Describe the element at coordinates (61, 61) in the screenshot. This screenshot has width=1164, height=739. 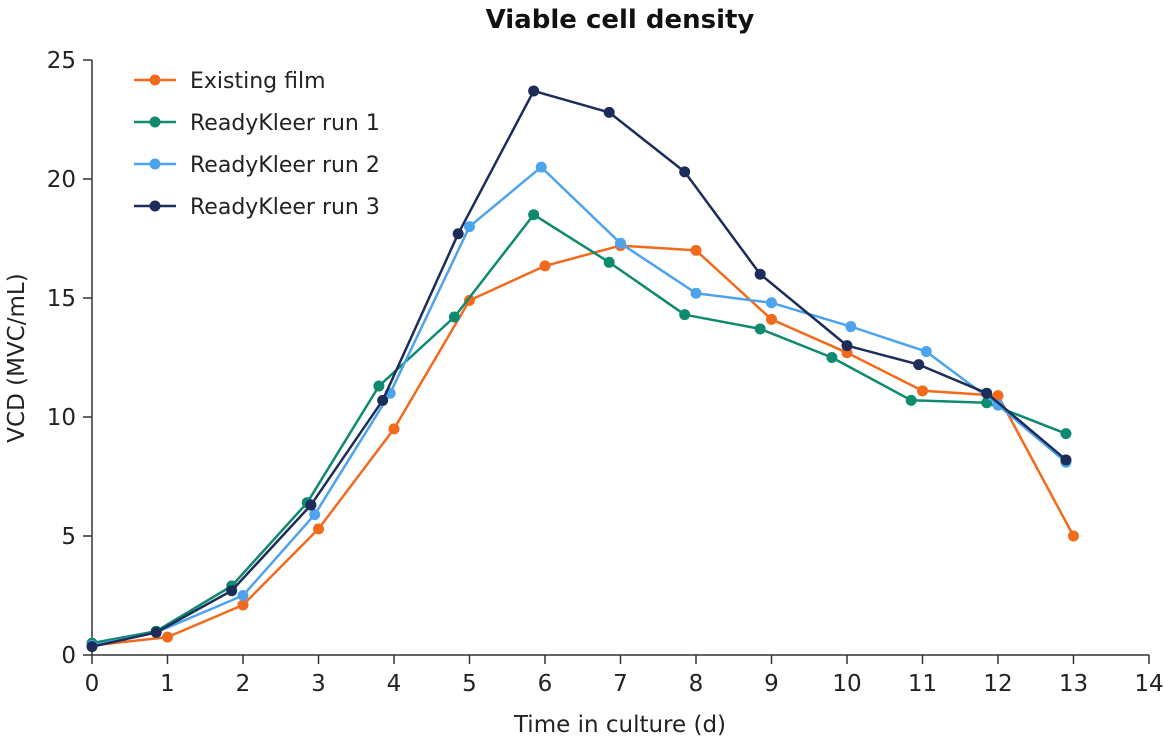
I see `y-tick-label: 25` at that location.